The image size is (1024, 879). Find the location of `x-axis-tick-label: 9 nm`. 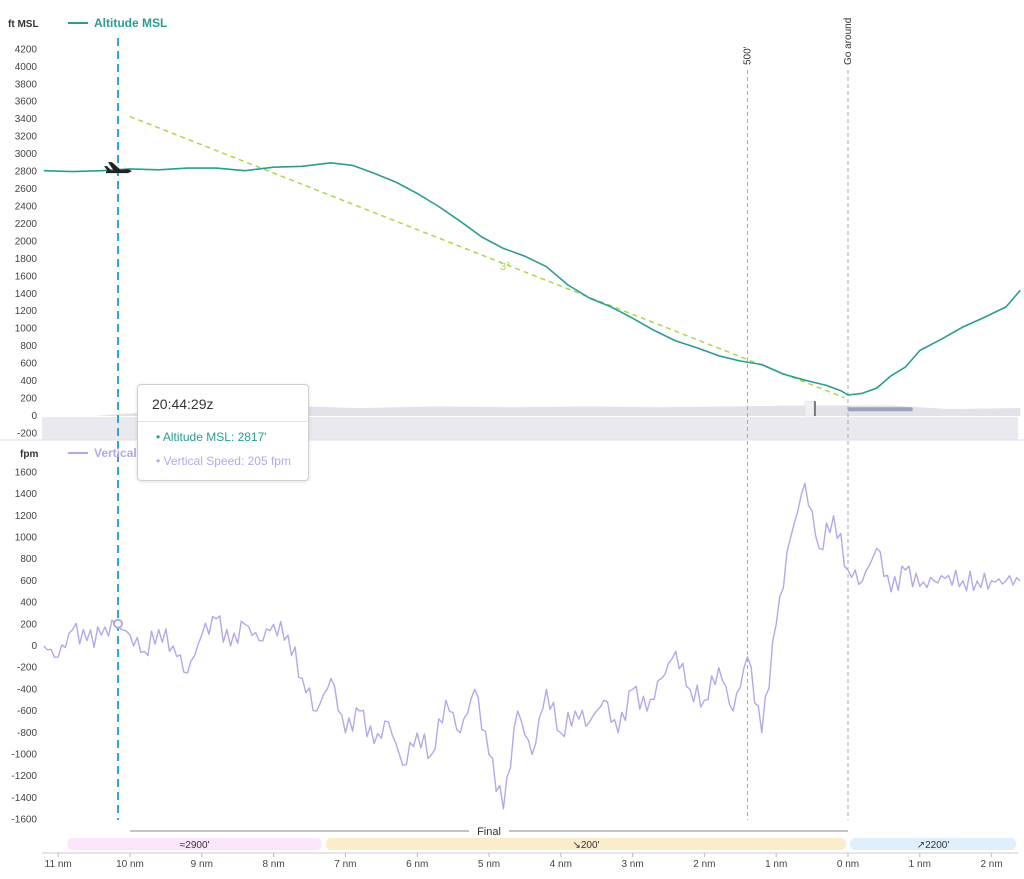

x-axis-tick-label: 9 nm is located at coordinates (202, 864).